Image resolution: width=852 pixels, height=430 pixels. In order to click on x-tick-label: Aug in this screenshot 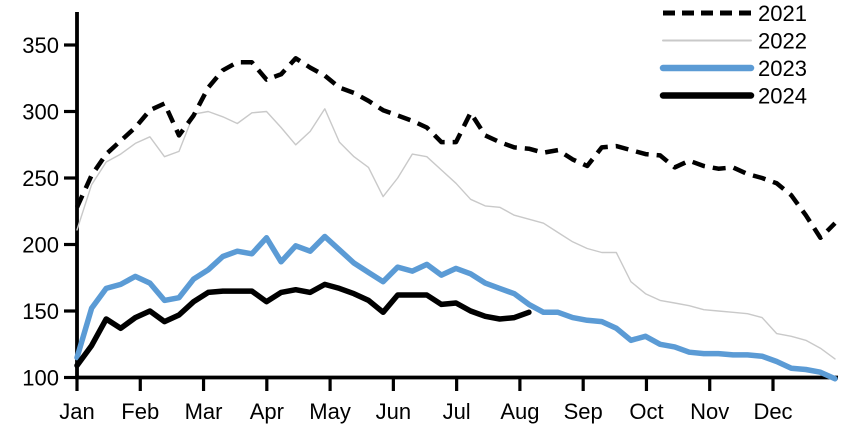, I will do `click(519, 411)`.